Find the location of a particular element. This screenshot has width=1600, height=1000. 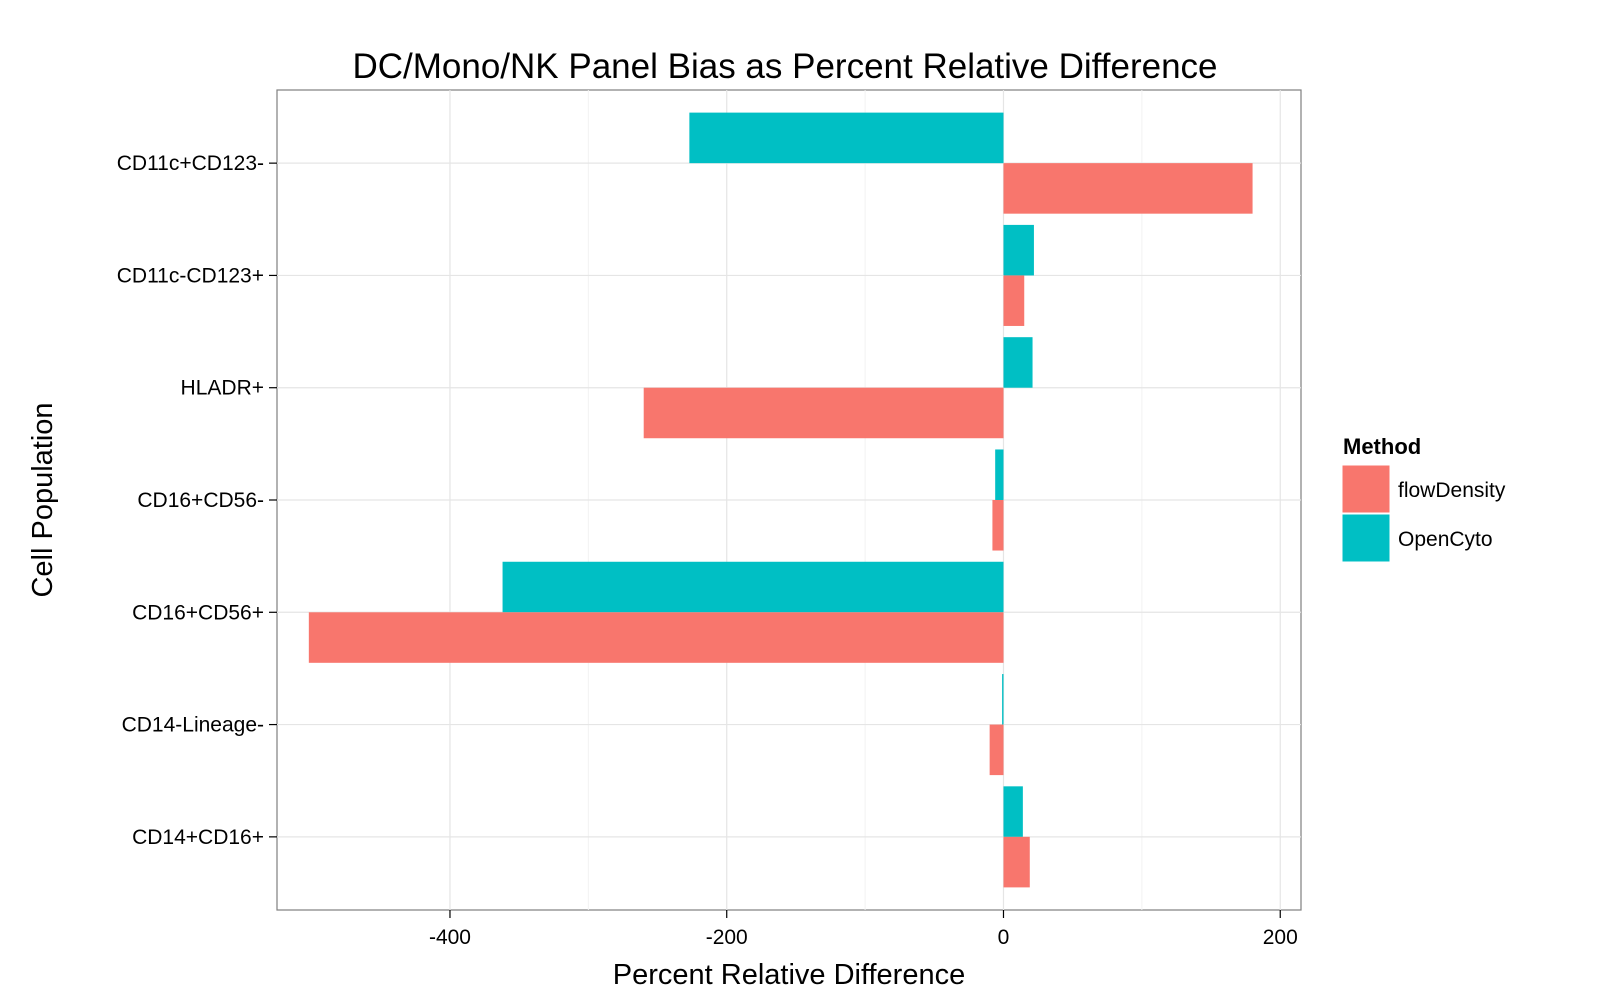

y-tick-label: CD11c+CD123- is located at coordinates (190, 163).